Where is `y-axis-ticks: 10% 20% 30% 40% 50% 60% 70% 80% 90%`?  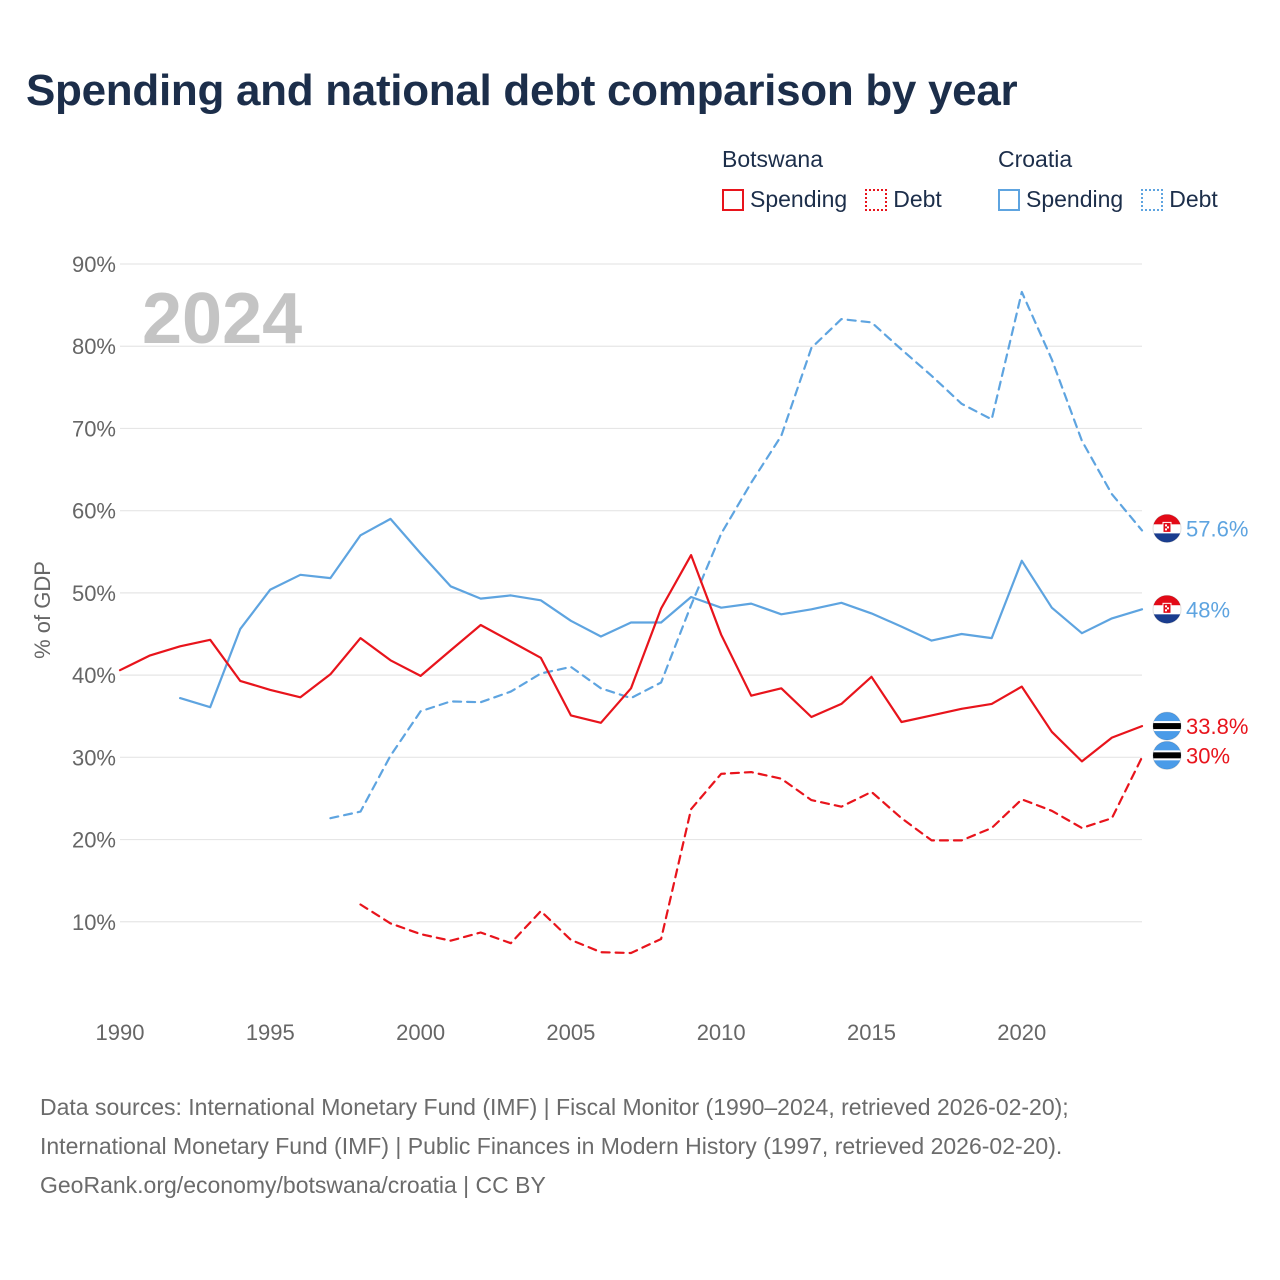 y-axis-ticks: 10% 20% 30% 40% 50% 60% 70% 80% 90% is located at coordinates (94, 593).